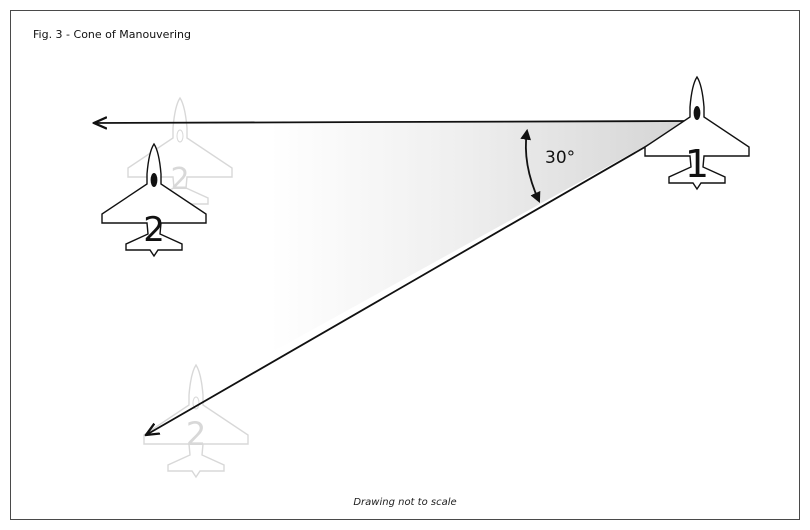  I want to click on wingman-aircraft: 2, so click(154, 200).